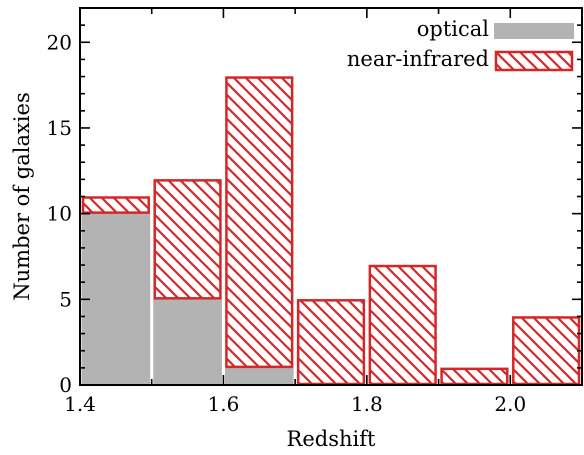  Describe the element at coordinates (59, 42) in the screenshot. I see `y-tick-label: 20` at that location.